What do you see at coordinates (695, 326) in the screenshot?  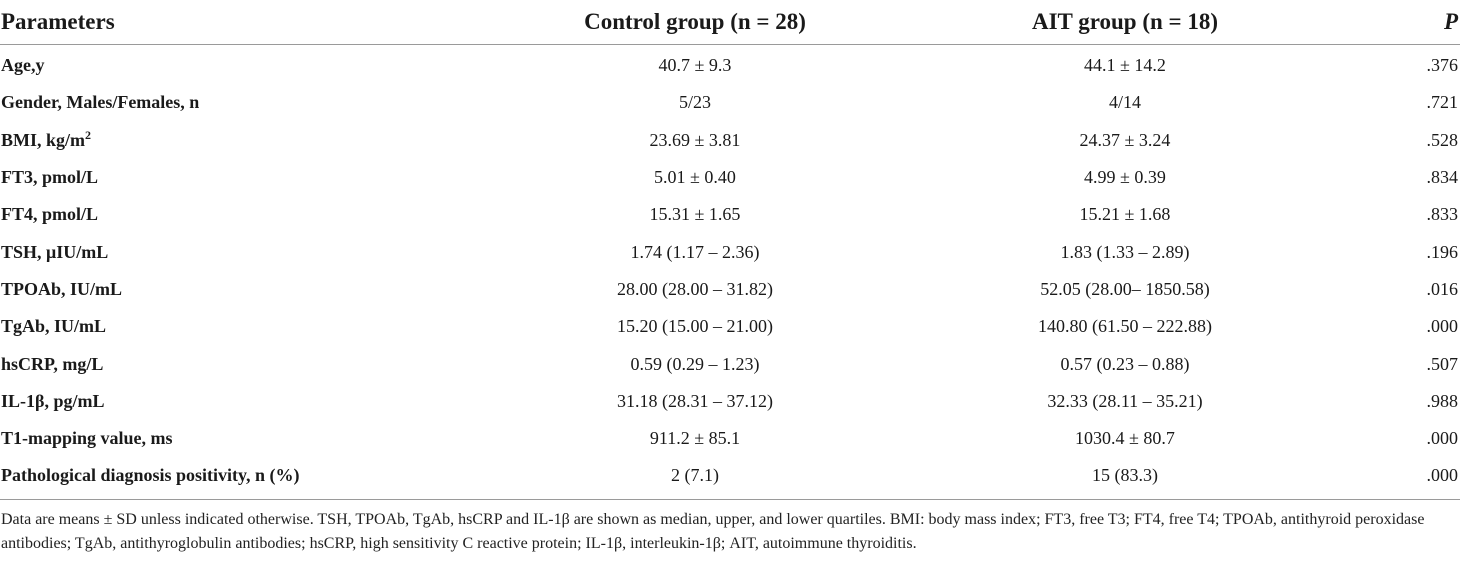 I see `row-control-value: 15.20 (15.00 – 21.00)` at bounding box center [695, 326].